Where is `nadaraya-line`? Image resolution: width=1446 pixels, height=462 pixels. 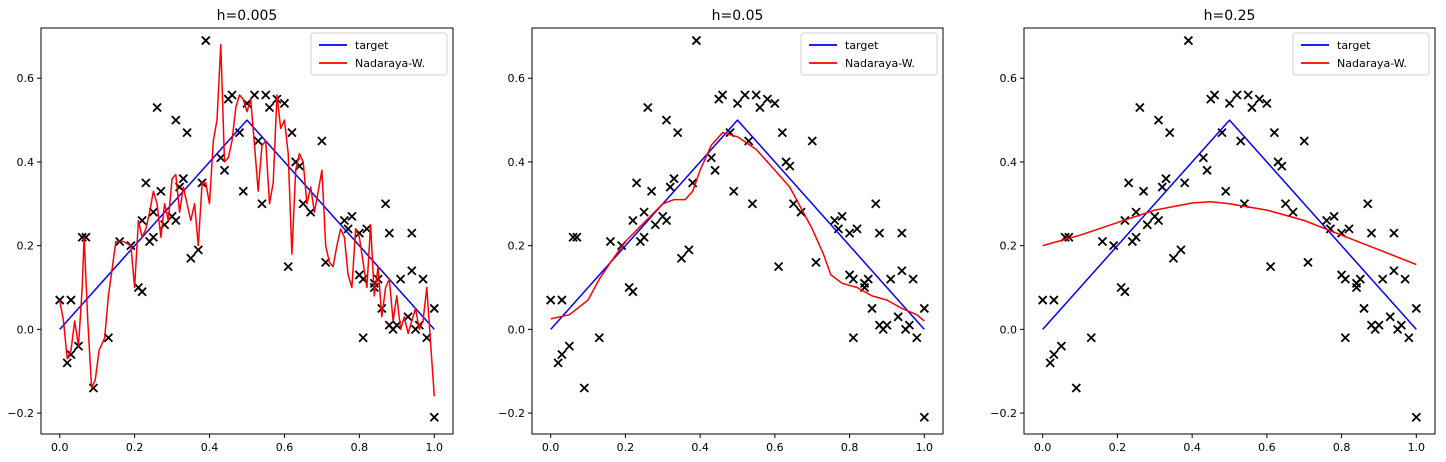 nadaraya-line is located at coordinates (737, 226).